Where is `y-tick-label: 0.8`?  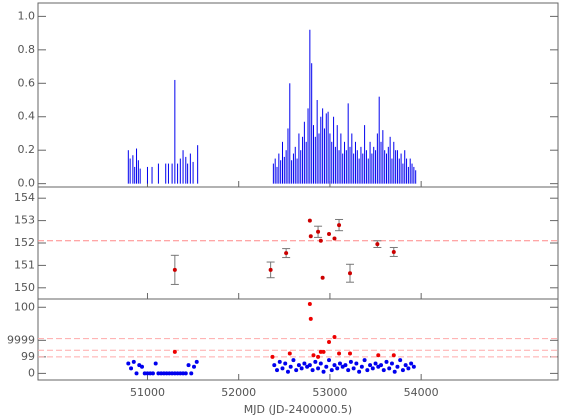 y-tick-label: 0.8 is located at coordinates (27, 49).